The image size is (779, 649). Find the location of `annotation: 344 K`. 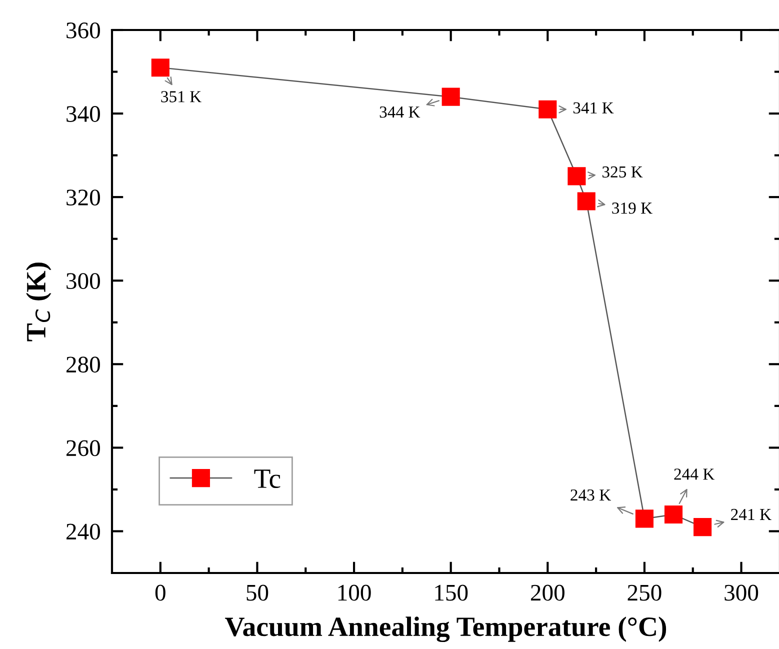

annotation: 344 K is located at coordinates (400, 112).